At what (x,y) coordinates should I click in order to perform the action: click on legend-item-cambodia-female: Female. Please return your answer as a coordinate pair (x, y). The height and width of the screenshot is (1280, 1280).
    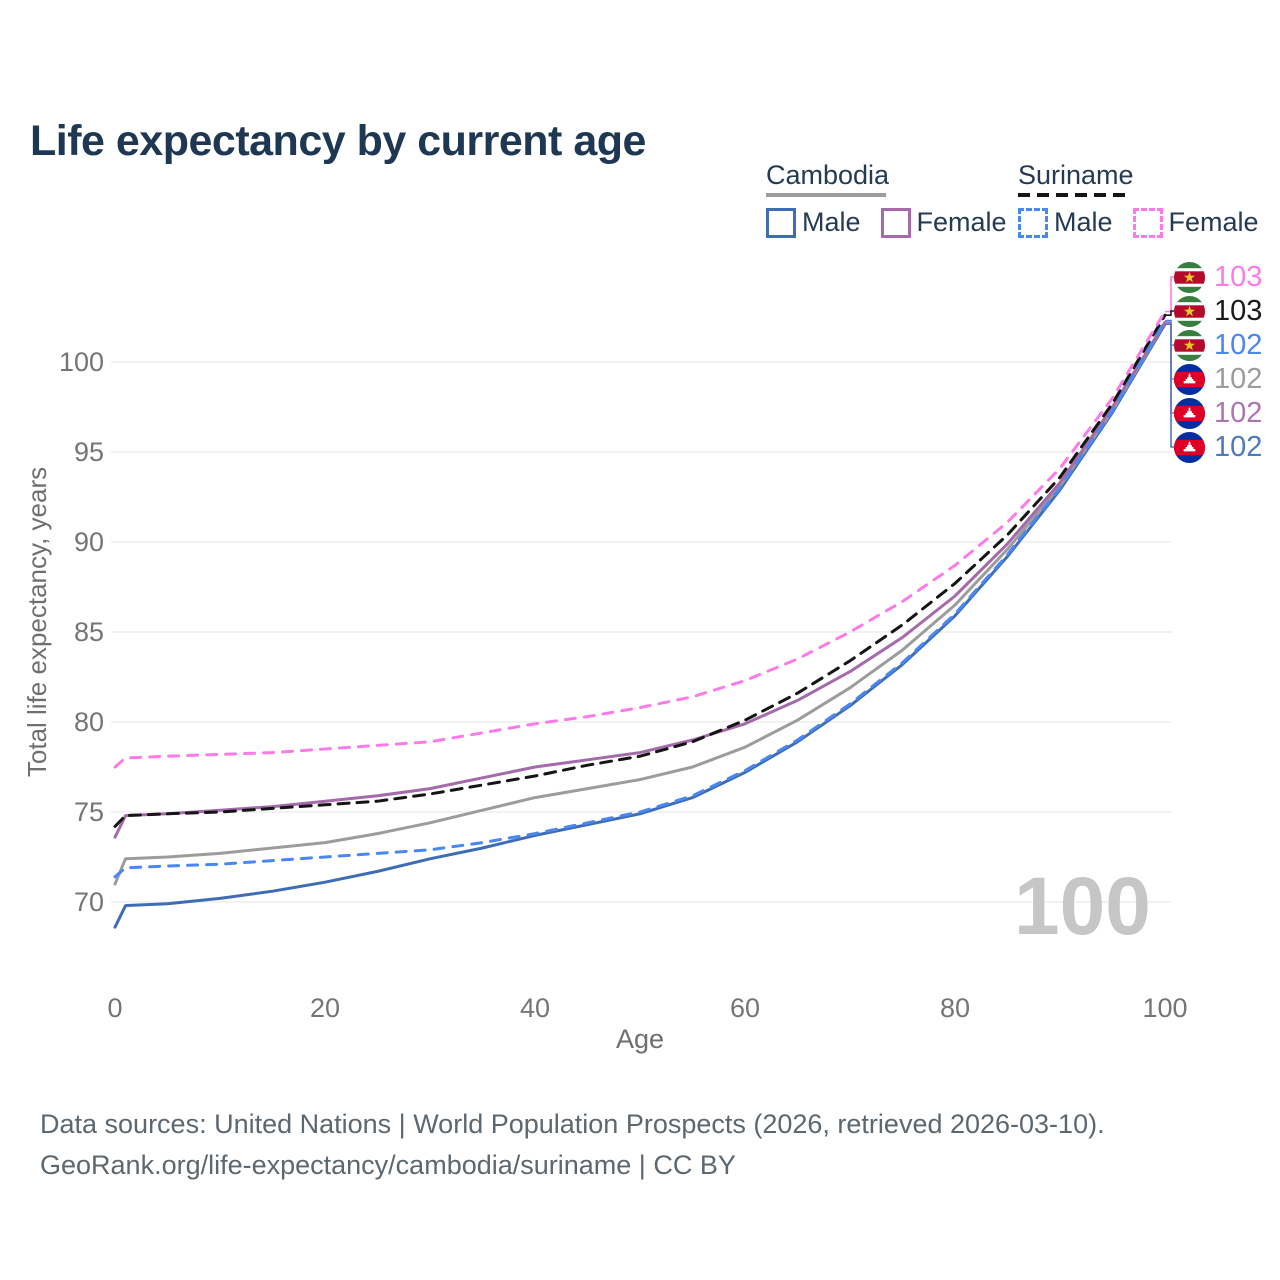
    Looking at the image, I should click on (943, 222).